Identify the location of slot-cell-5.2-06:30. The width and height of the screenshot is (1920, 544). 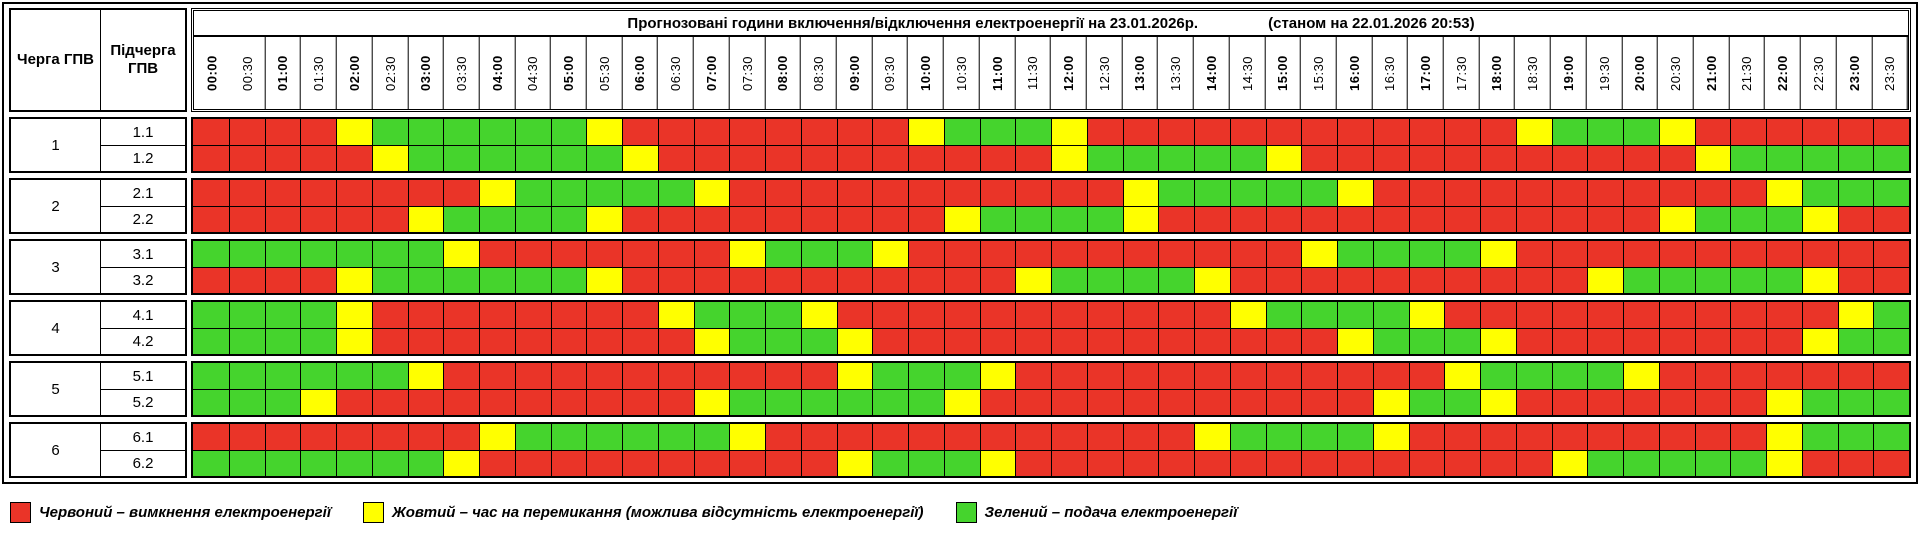
(675, 402).